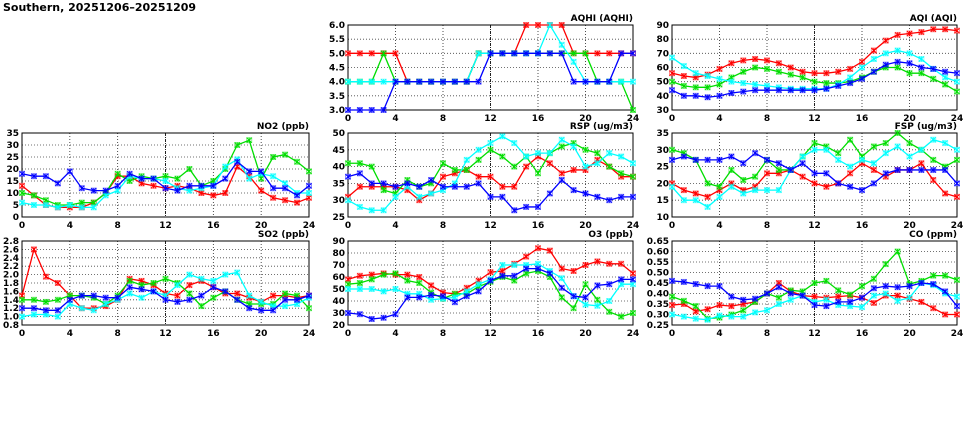  Describe the element at coordinates (658, 295) in the screenshot. I see `y-tick-label: 0.40` at that location.